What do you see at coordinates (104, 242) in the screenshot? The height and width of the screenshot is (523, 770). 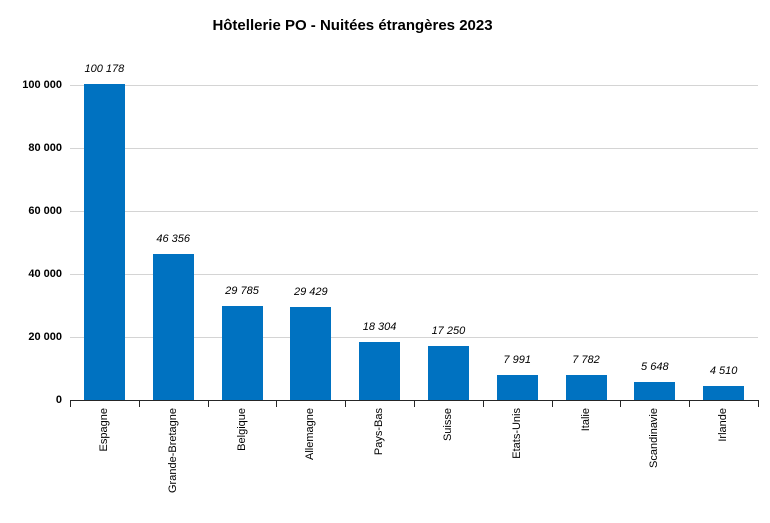 I see `bar-espagne` at bounding box center [104, 242].